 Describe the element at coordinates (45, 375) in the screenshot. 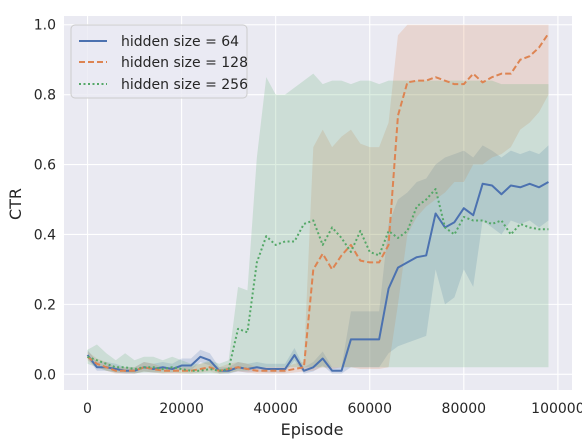

I see `y-tick-label: 0.0` at that location.